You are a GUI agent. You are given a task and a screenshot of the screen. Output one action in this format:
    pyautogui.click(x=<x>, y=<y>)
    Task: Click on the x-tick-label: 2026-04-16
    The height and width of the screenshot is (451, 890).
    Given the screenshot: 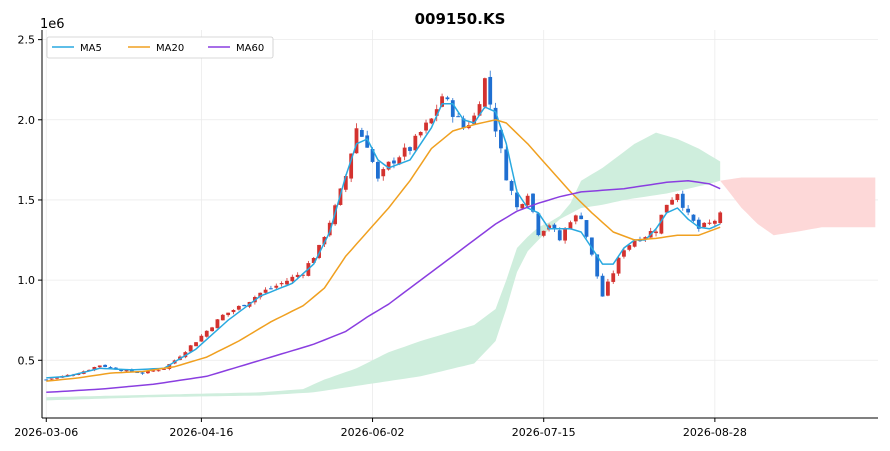 What is the action you would take?
    pyautogui.click(x=201, y=432)
    